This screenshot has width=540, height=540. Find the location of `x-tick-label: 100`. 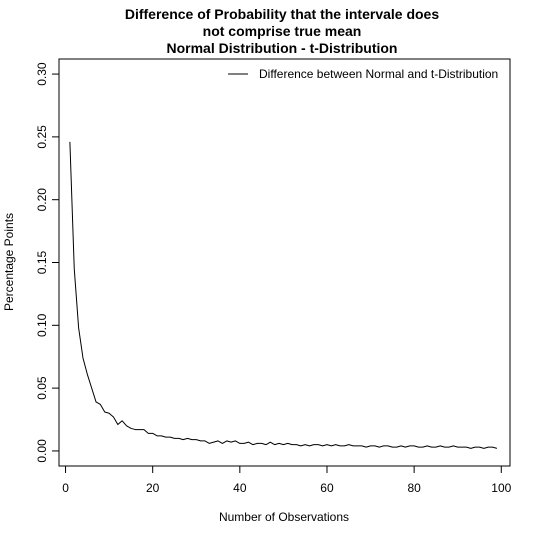

x-tick-label: 100 is located at coordinates (501, 488).